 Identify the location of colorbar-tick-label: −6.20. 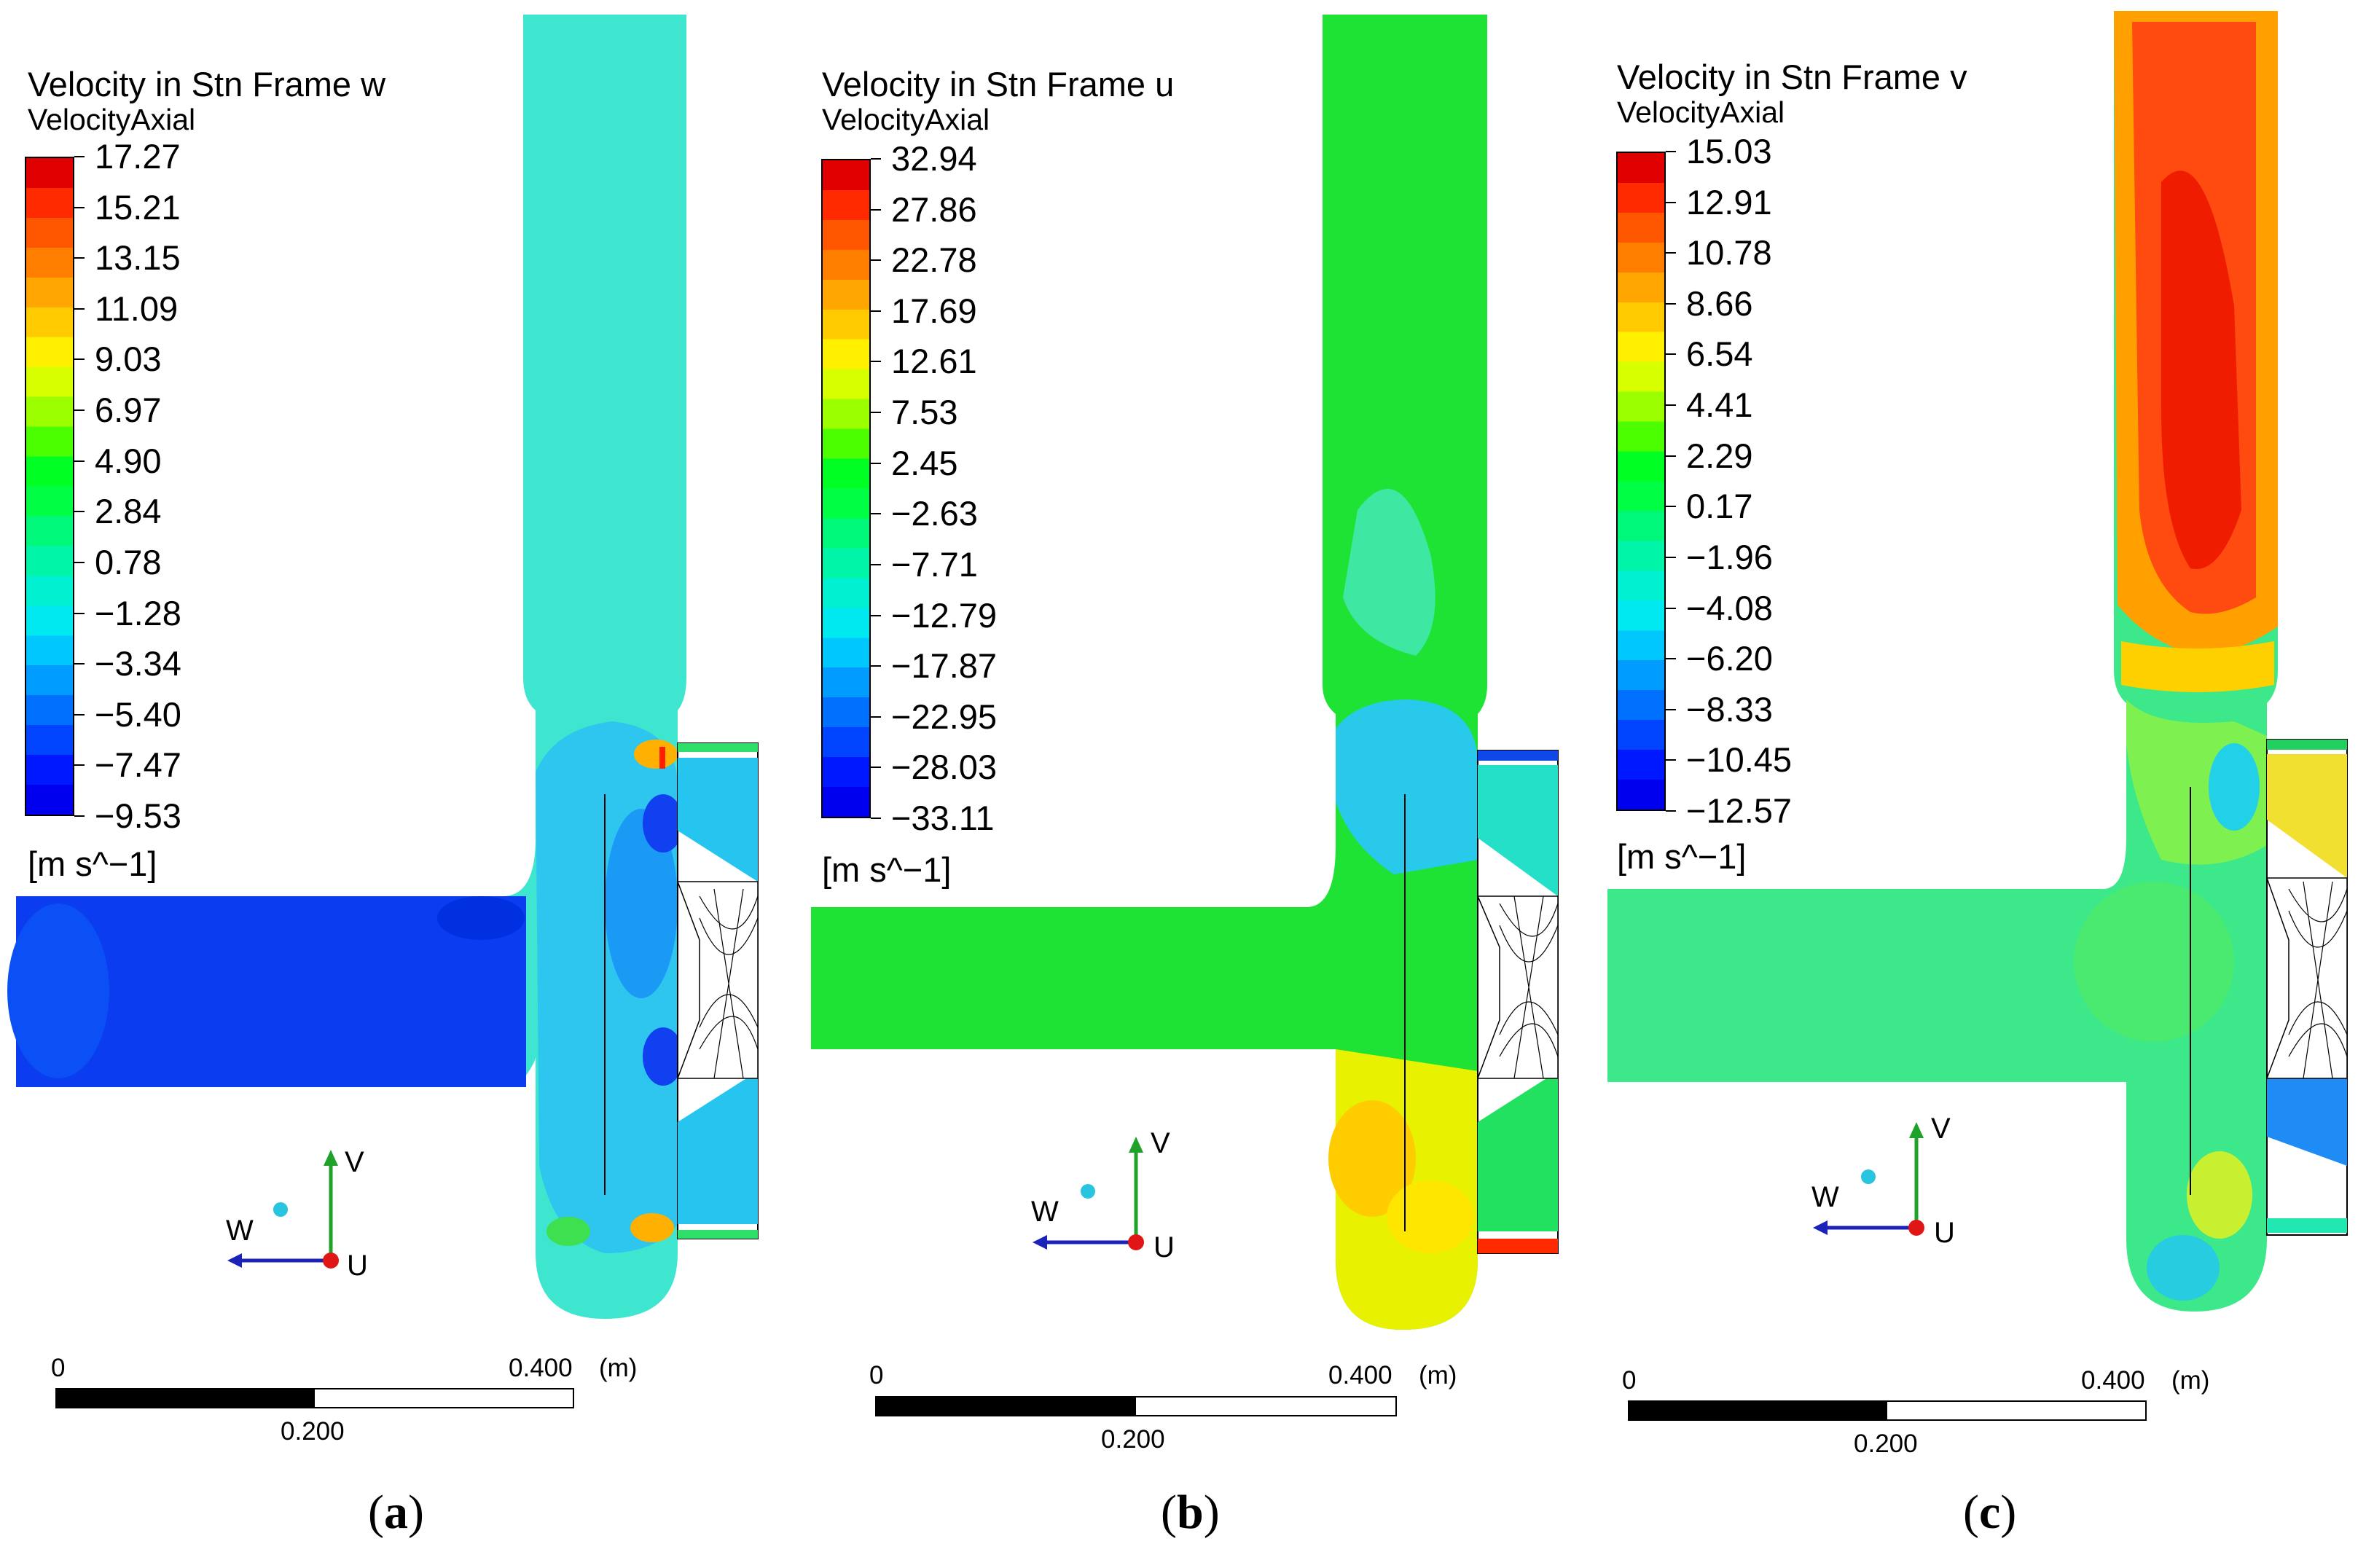
(1730, 658).